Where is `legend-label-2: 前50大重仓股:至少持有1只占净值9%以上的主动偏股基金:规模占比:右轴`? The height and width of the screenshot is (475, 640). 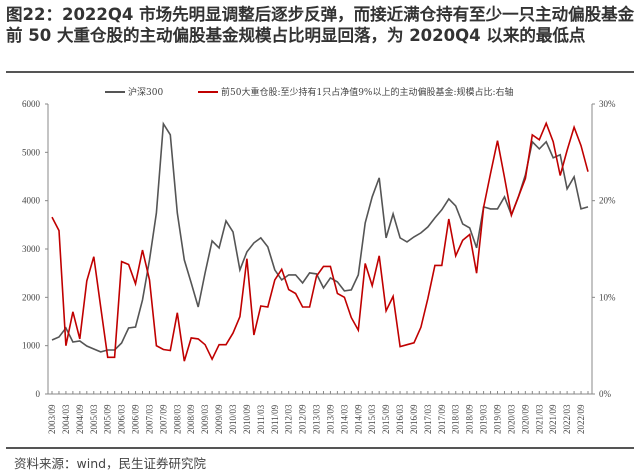 legend-label-2: 前50大重仓股:至少持有1只占净值9%以上的主动偏股基金:规模占比:右轴 is located at coordinates (367, 92).